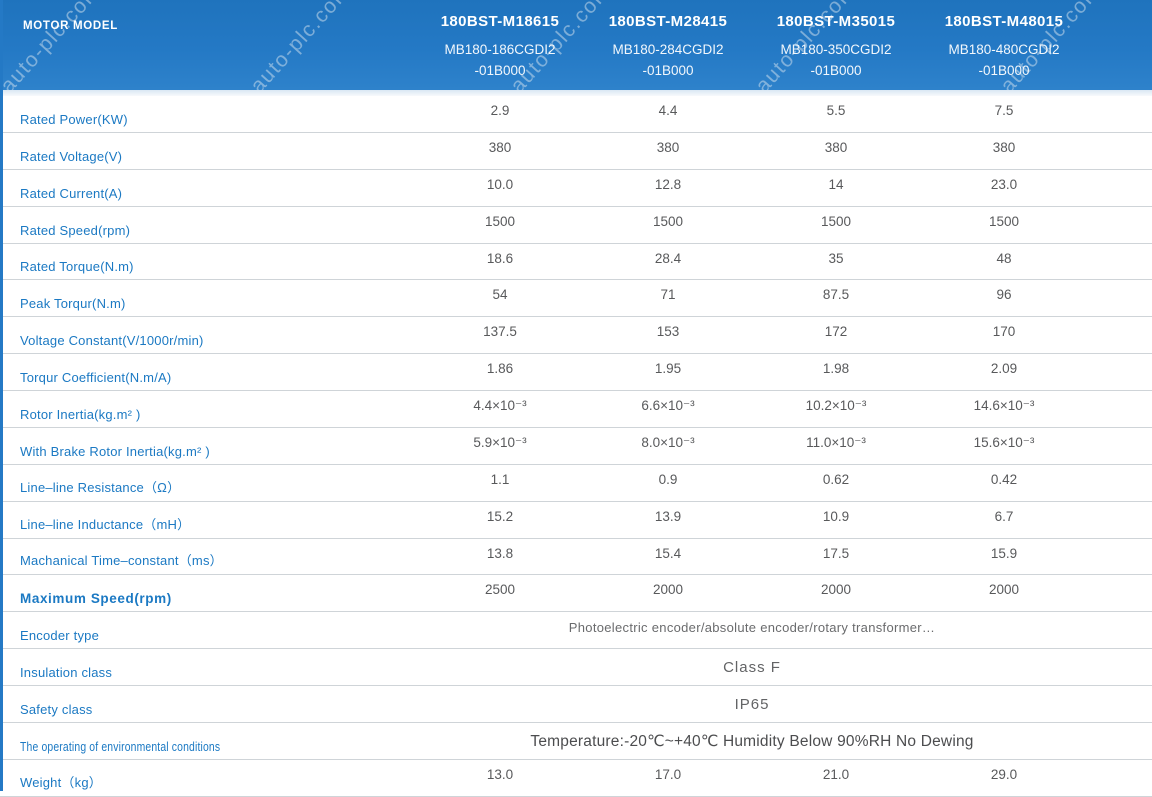  Describe the element at coordinates (836, 442) in the screenshot. I see `spec-value: 11.0×10⁻³` at that location.